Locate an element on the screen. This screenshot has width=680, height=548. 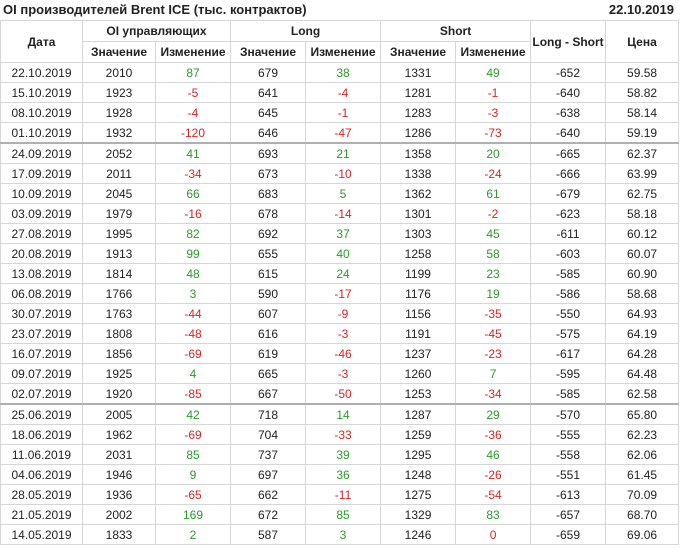
value-cell: -4 is located at coordinates (343, 92).